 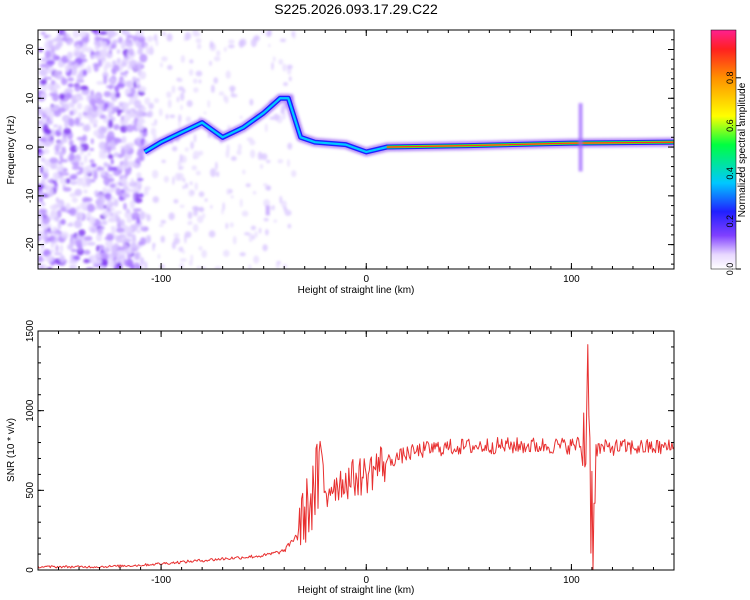 What do you see at coordinates (30, 490) in the screenshot?
I see `y-tick-label: 500` at bounding box center [30, 490].